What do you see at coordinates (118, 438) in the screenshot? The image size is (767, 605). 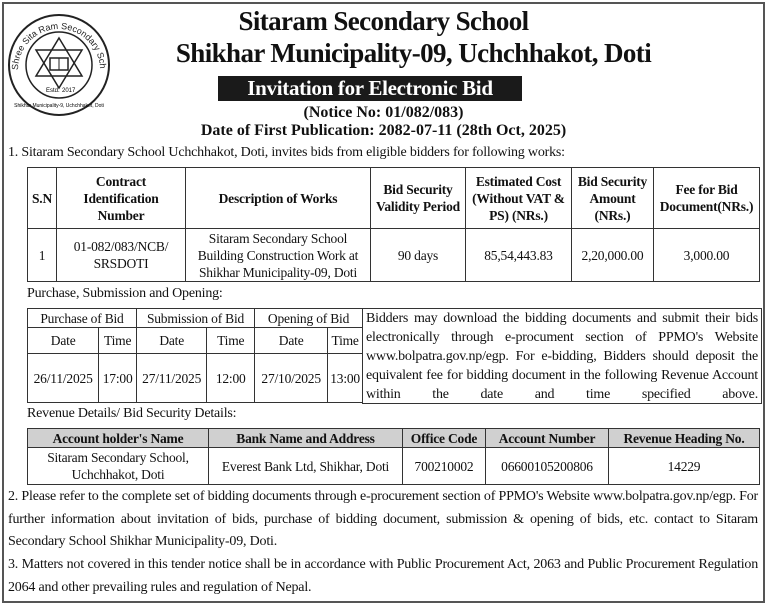 I see `header-account-holder: Account holder's Name` at bounding box center [118, 438].